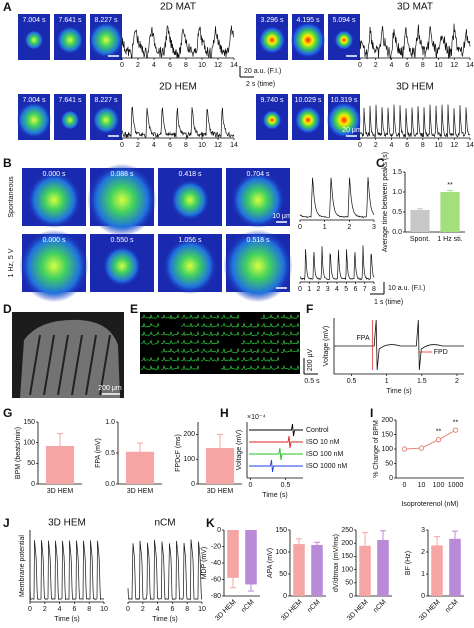  I want to click on y-tick-label: 0.5, so click(397, 212).